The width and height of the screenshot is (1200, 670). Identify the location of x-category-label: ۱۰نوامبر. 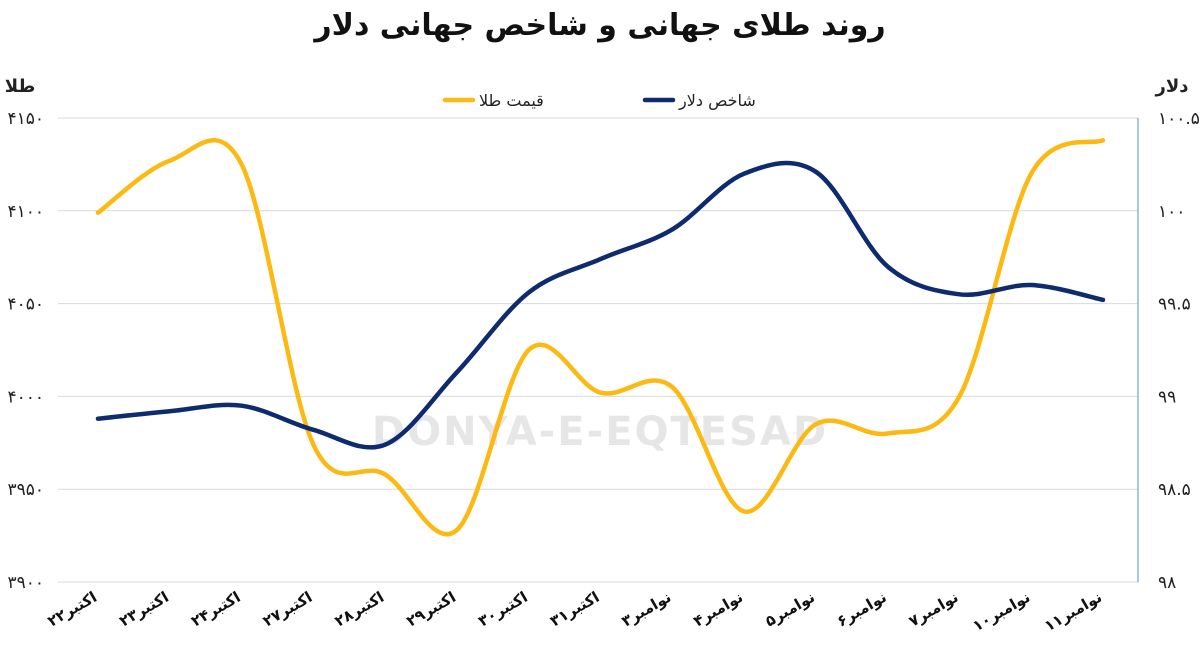
(1001, 611).